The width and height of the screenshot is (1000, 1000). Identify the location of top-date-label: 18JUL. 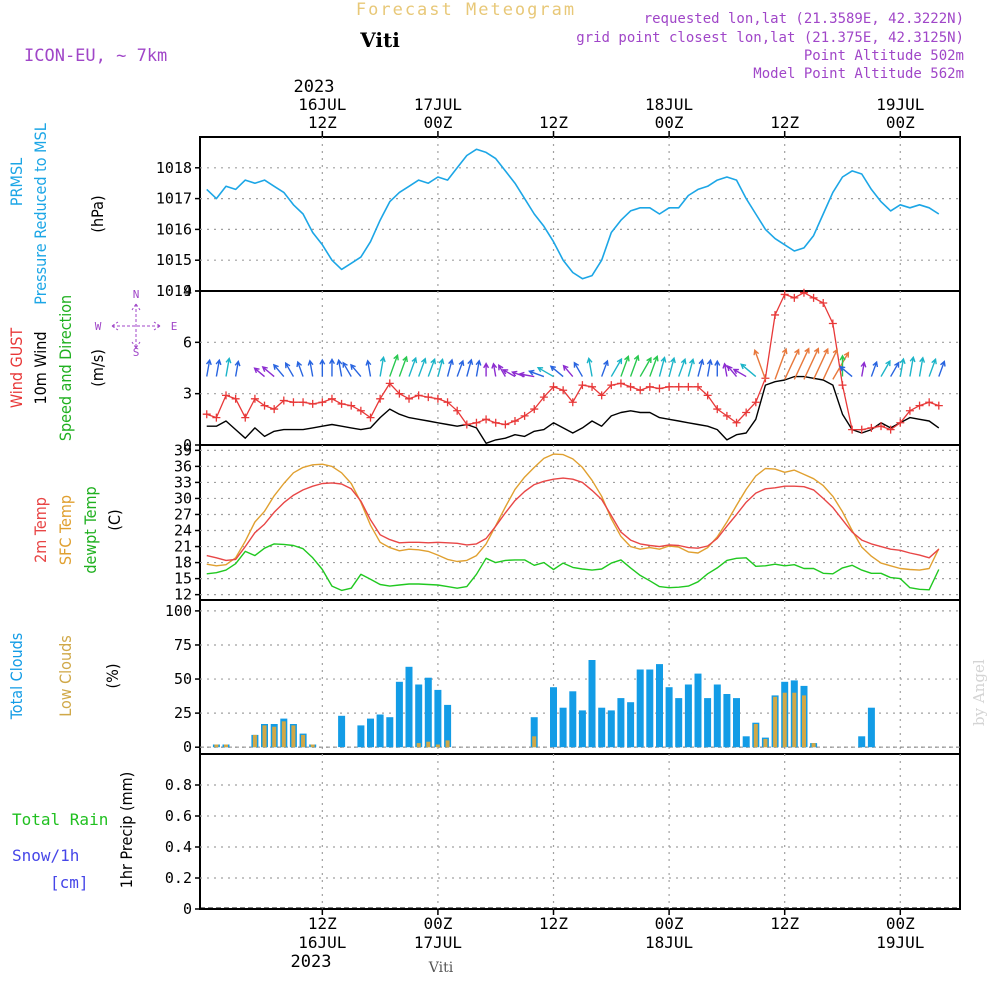
(669, 104).